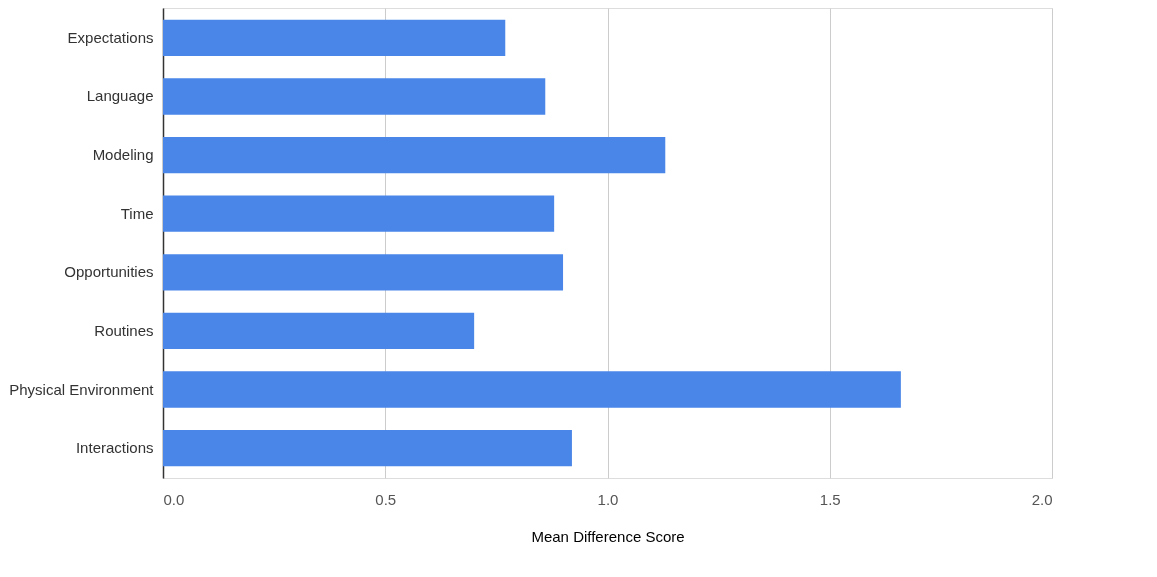 This screenshot has width=1157, height=577. Describe the element at coordinates (120, 96) in the screenshot. I see `y-tick-label: Language` at that location.